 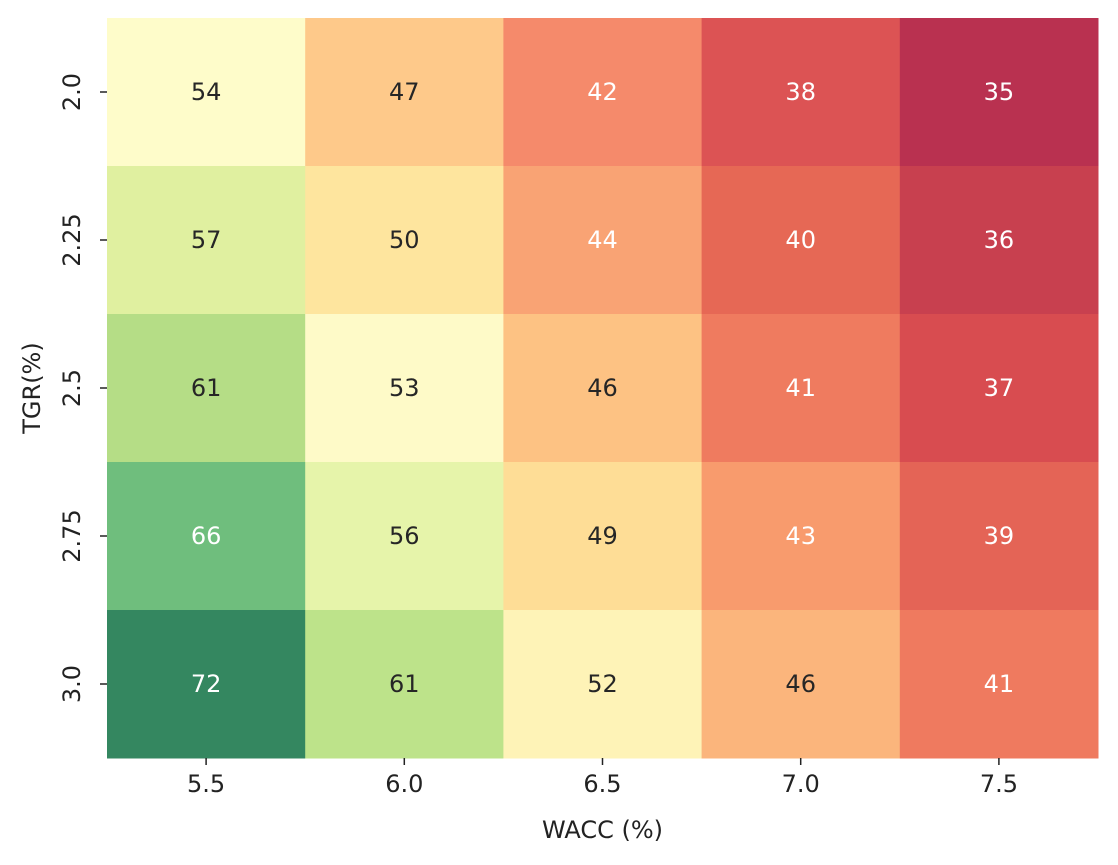 What do you see at coordinates (602, 830) in the screenshot?
I see `x-axis-label: WACC (%)` at bounding box center [602, 830].